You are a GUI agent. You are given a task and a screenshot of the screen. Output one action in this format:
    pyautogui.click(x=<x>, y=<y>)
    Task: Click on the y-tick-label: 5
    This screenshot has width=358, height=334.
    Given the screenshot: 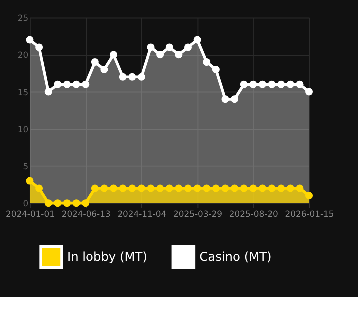 What is the action you would take?
    pyautogui.click(x=26, y=166)
    